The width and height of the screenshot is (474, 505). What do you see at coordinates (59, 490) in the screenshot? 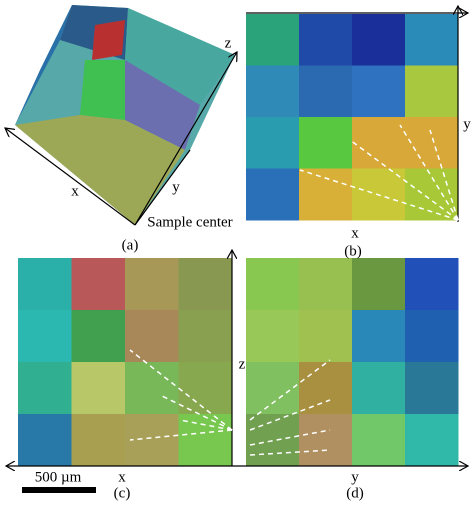
I see `scale-bar` at bounding box center [59, 490].